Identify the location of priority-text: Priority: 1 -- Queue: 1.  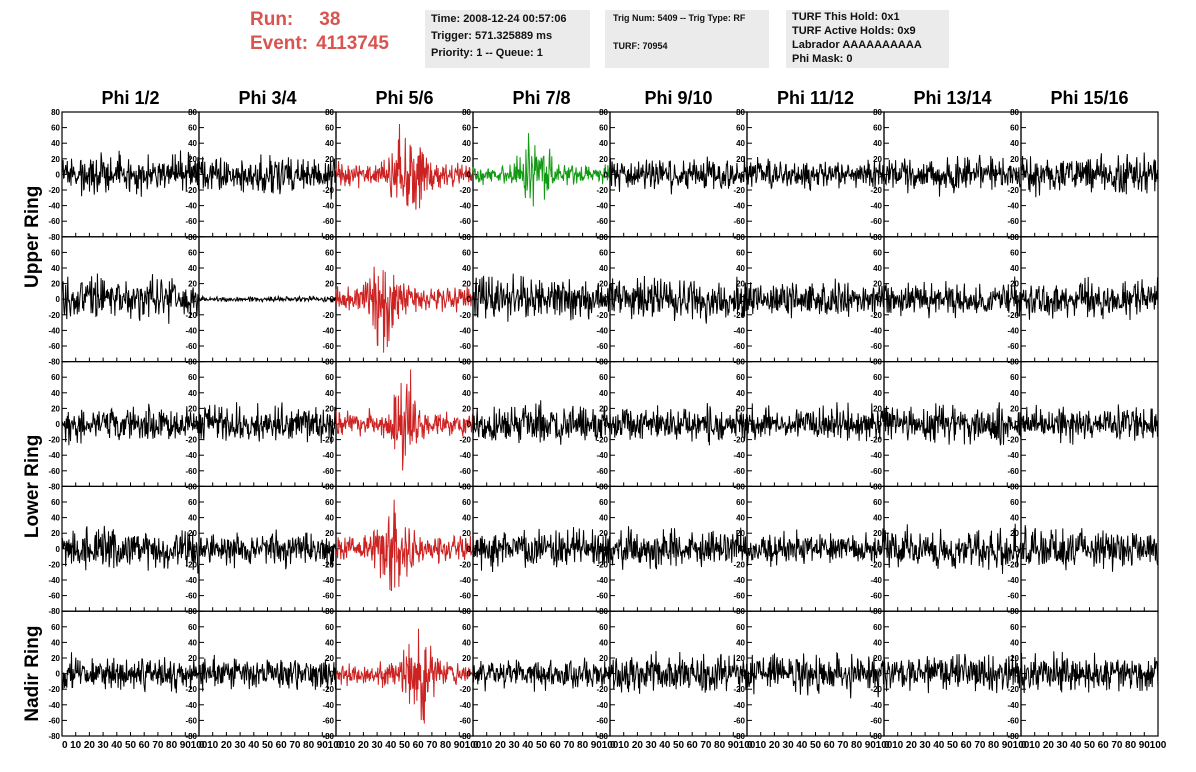
(487, 53).